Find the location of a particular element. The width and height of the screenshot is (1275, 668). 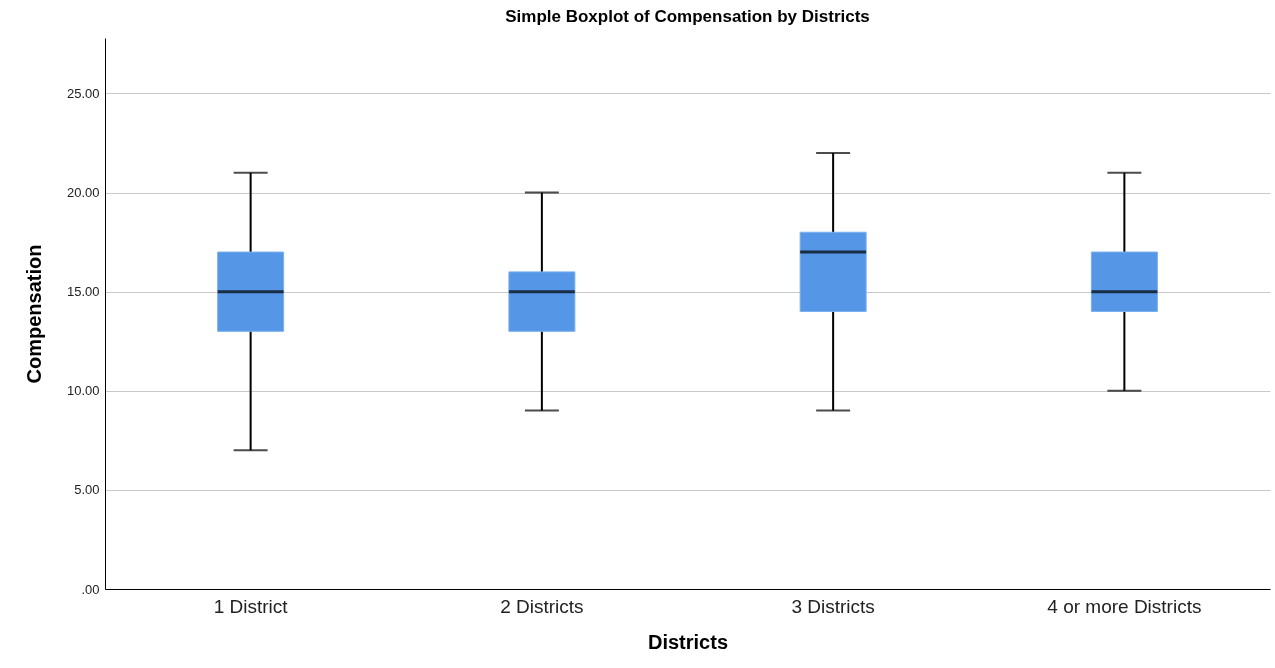

x-tick-label: 2 Districts is located at coordinates (542, 606).